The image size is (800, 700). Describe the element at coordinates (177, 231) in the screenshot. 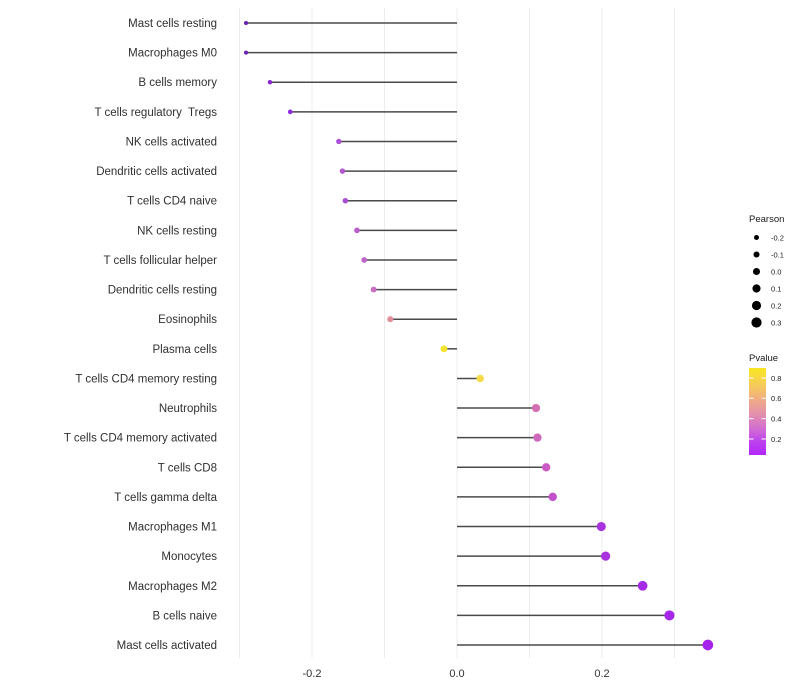

I see `category-label: NK cells resting` at that location.